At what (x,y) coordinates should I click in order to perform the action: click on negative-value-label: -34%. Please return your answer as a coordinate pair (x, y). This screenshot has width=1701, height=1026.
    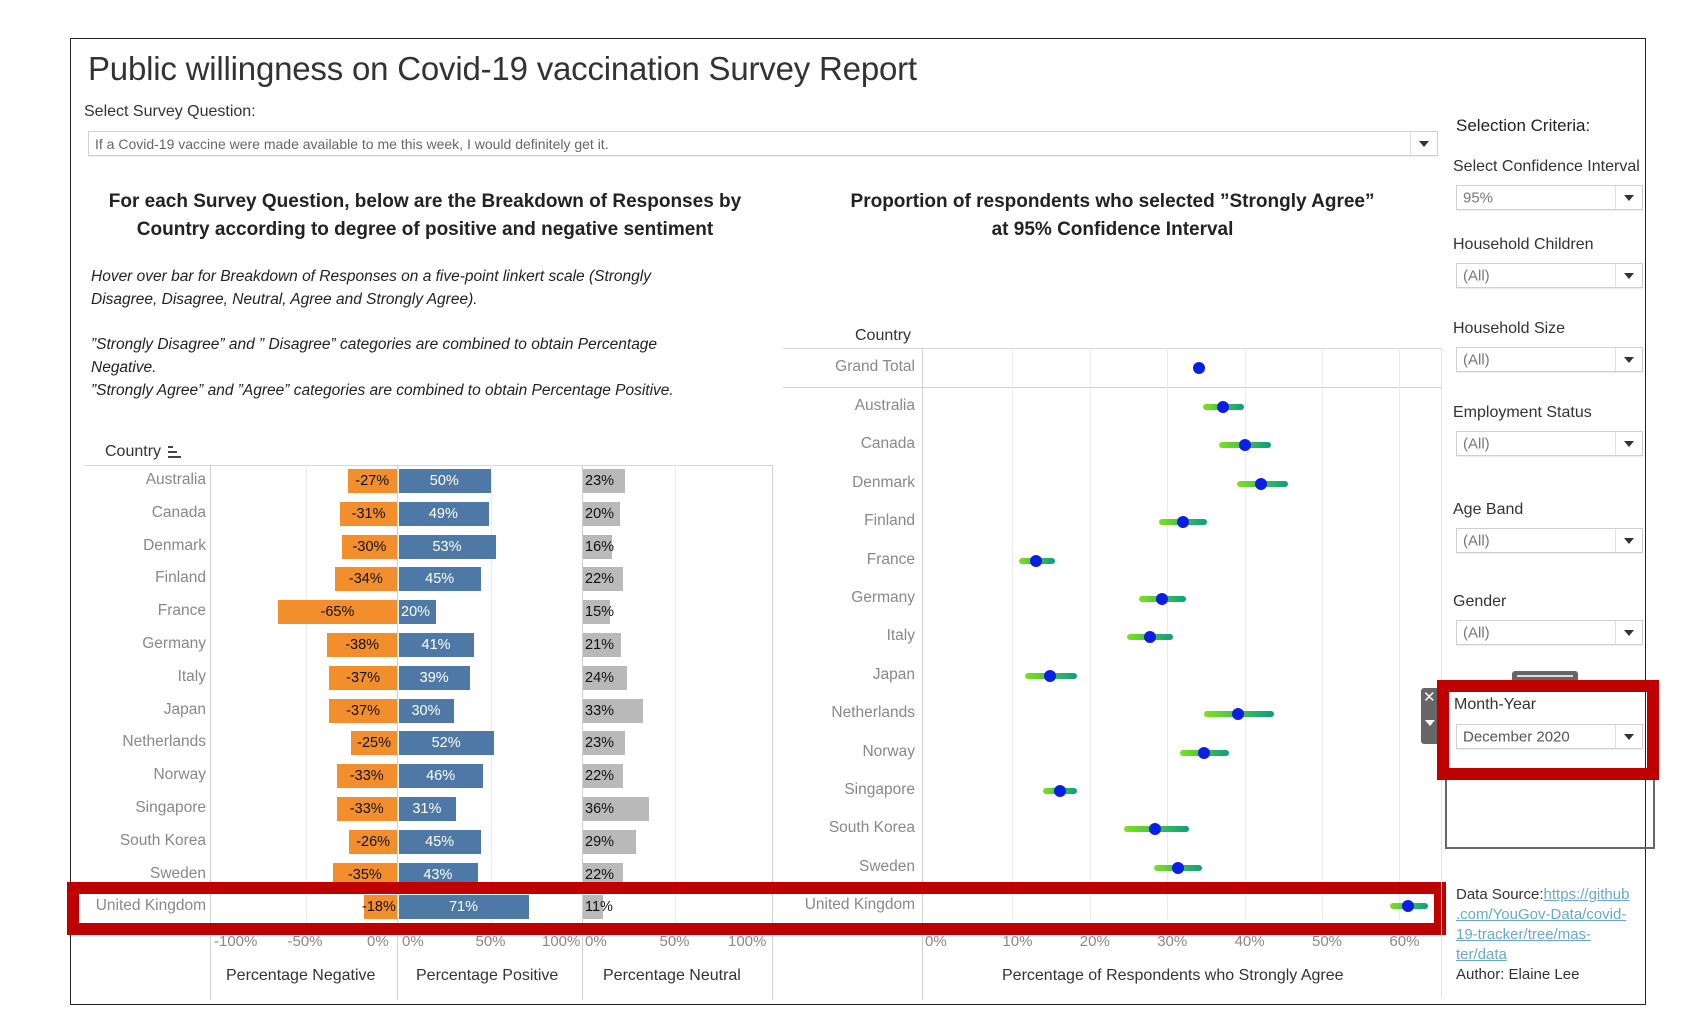
    Looking at the image, I should click on (365, 579).